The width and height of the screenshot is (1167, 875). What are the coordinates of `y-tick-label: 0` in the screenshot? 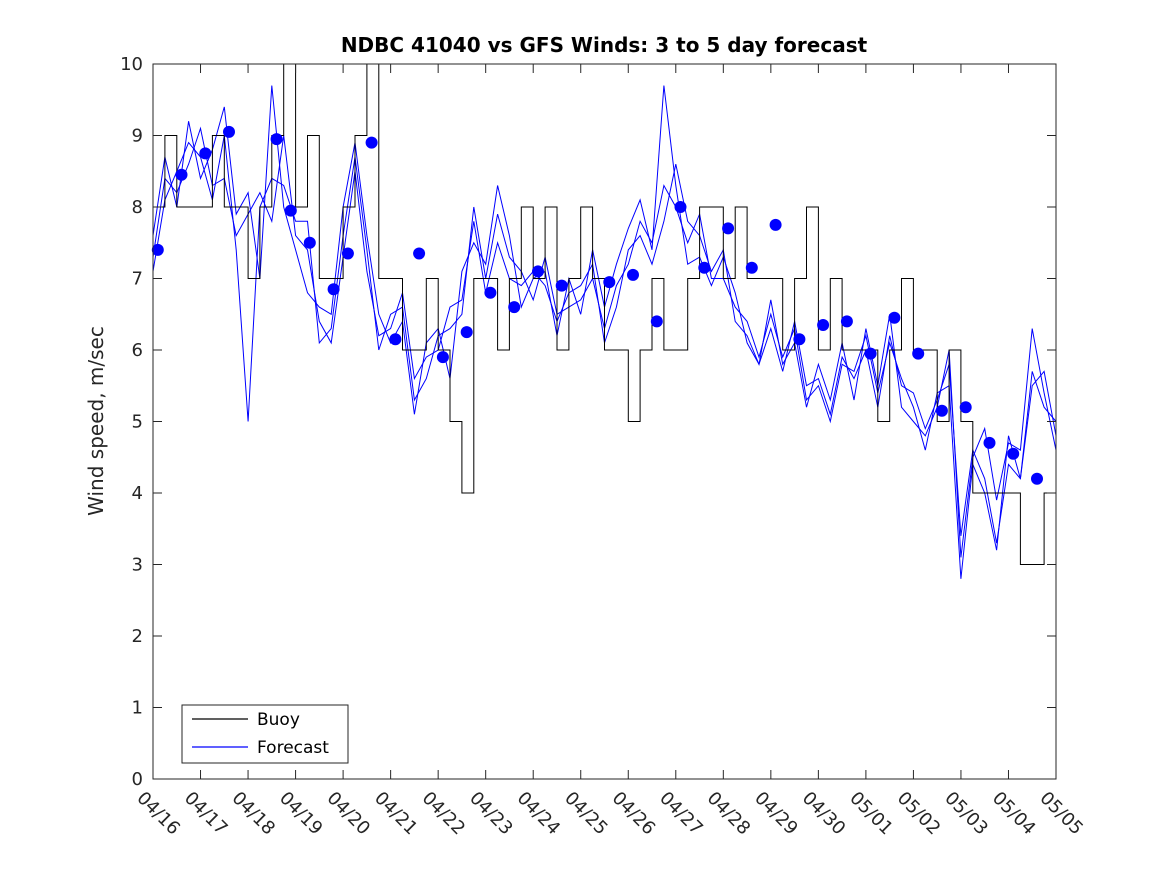 It's located at (137, 779).